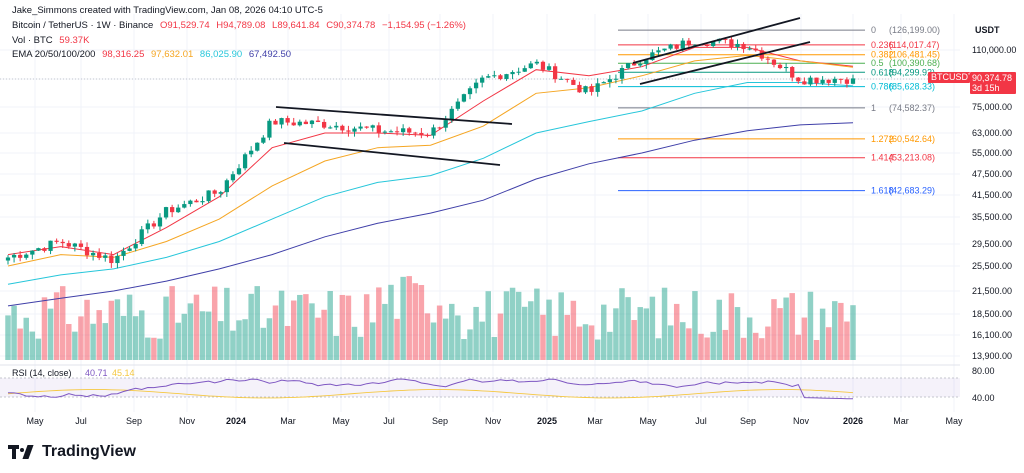 The height and width of the screenshot is (473, 1024). Describe the element at coordinates (74, 40) in the screenshot. I see `volume-value: 59.37K` at that location.